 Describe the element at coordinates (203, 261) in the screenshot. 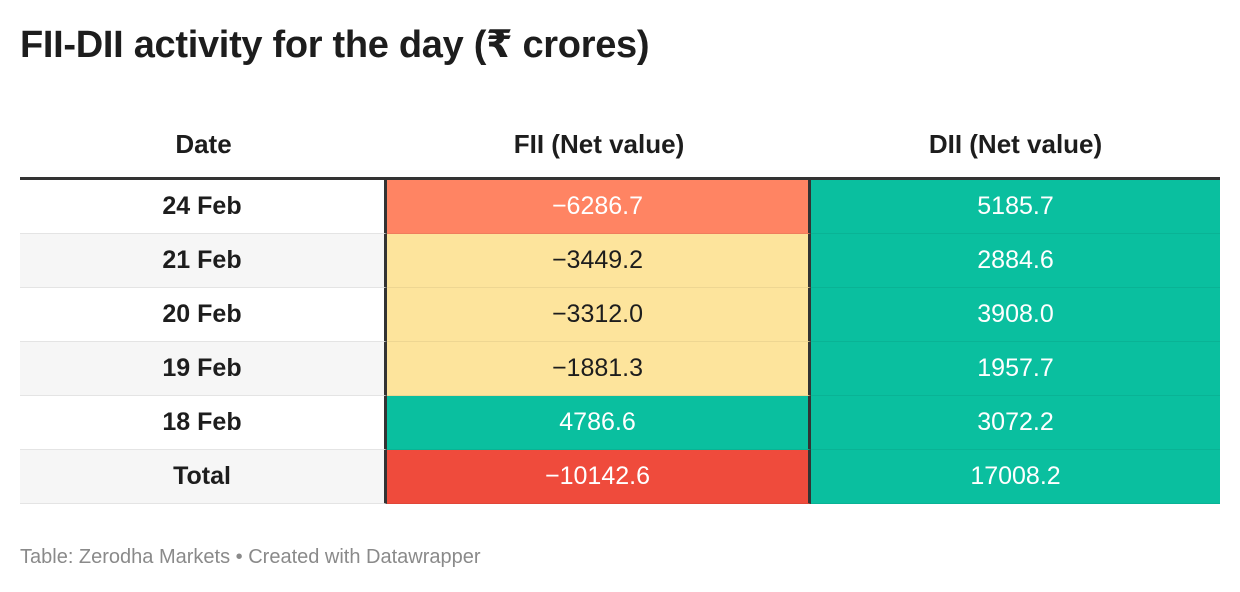

I see `date-cell: 21 Feb` at that location.